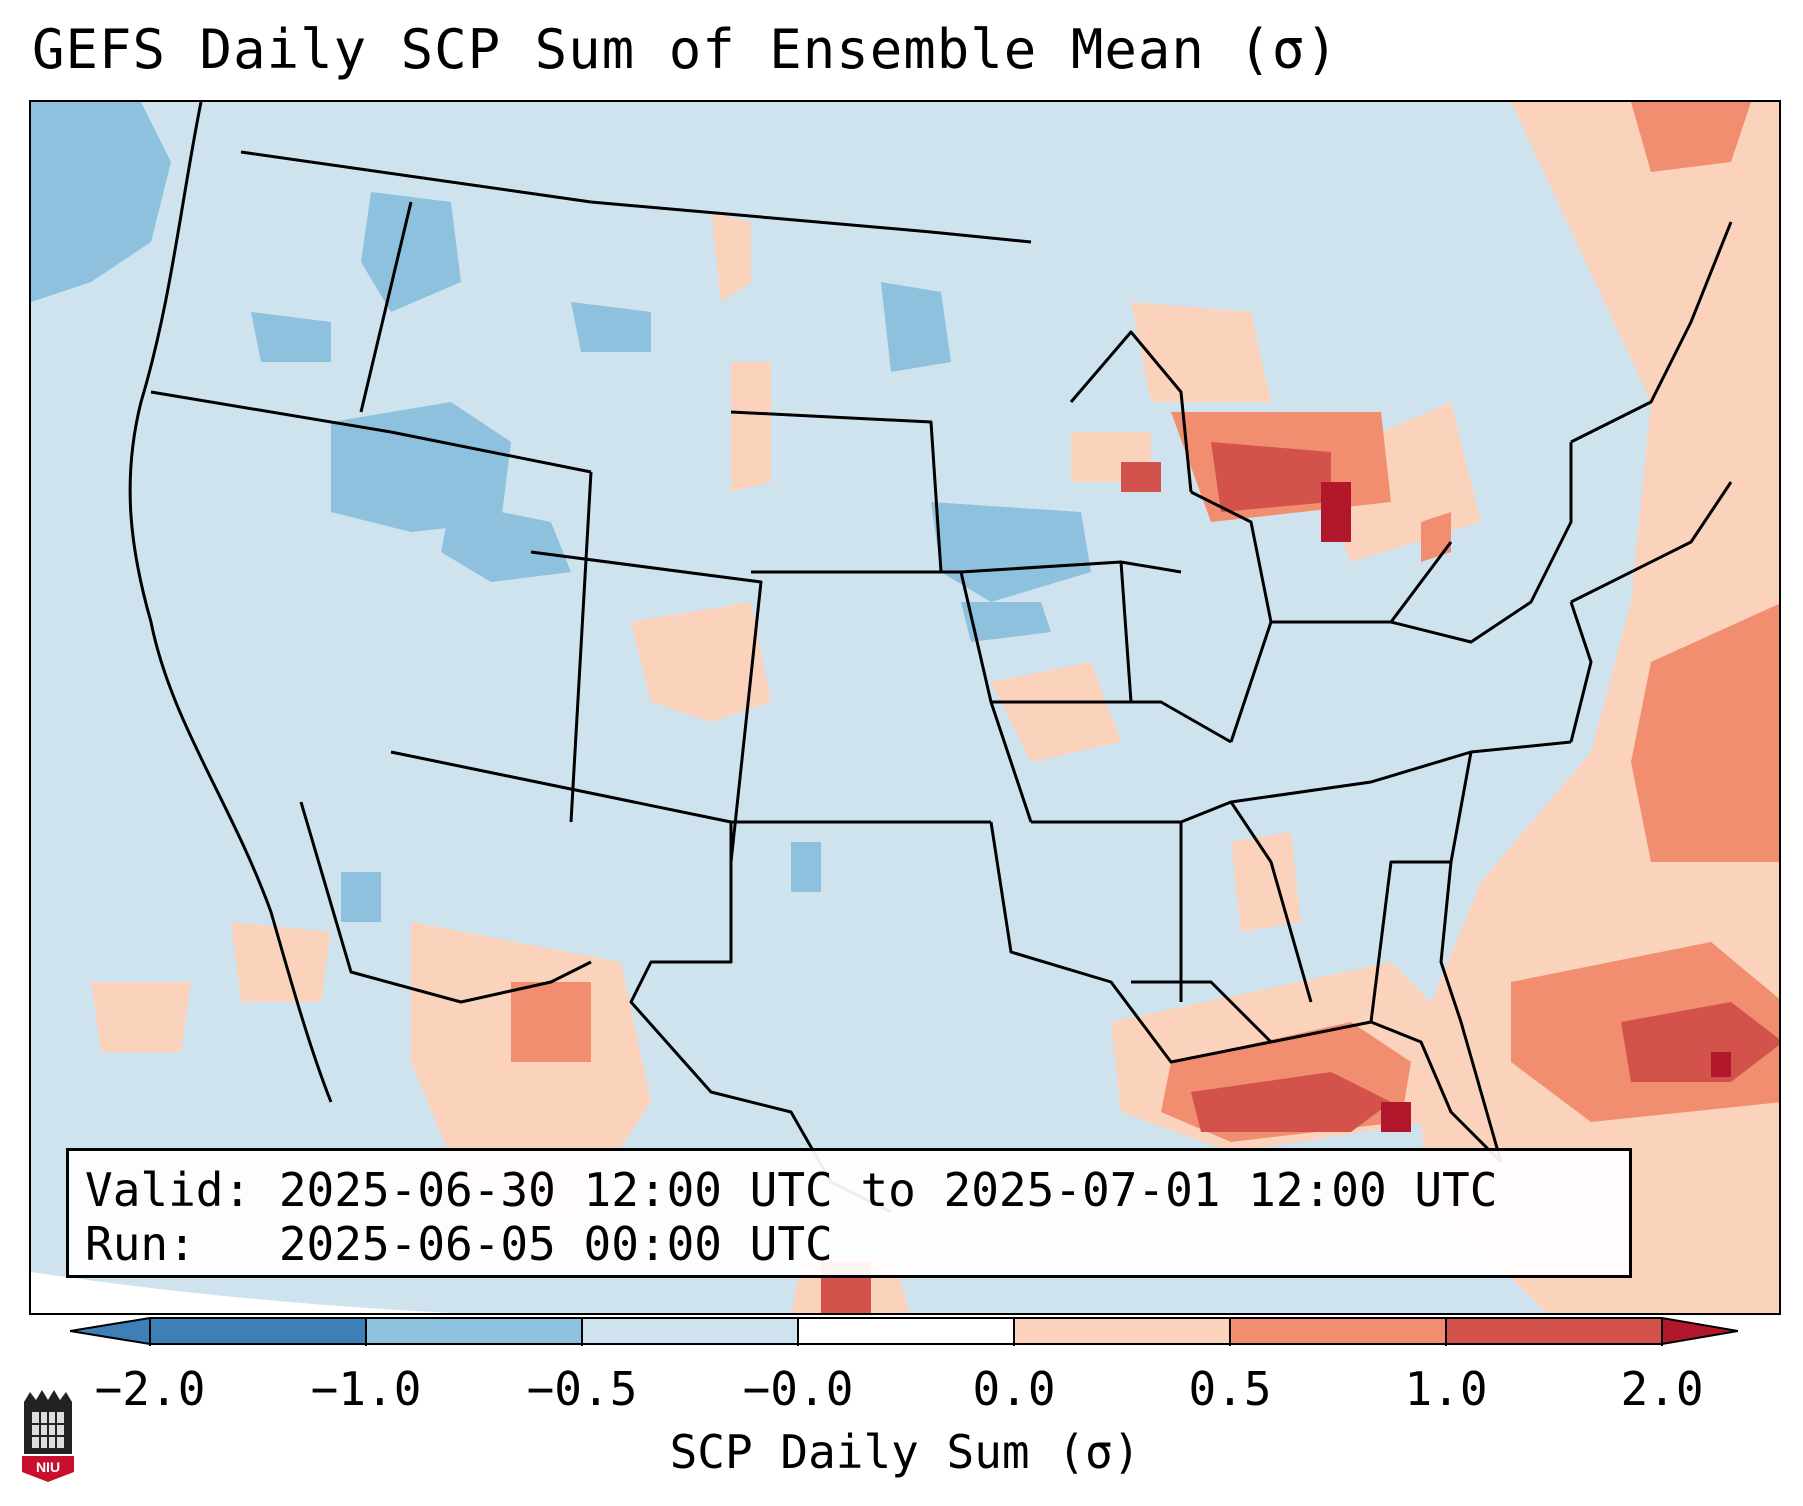  What do you see at coordinates (1526, 807) in the screenshot?
I see `extreme-anomaly-patches` at bounding box center [1526, 807].